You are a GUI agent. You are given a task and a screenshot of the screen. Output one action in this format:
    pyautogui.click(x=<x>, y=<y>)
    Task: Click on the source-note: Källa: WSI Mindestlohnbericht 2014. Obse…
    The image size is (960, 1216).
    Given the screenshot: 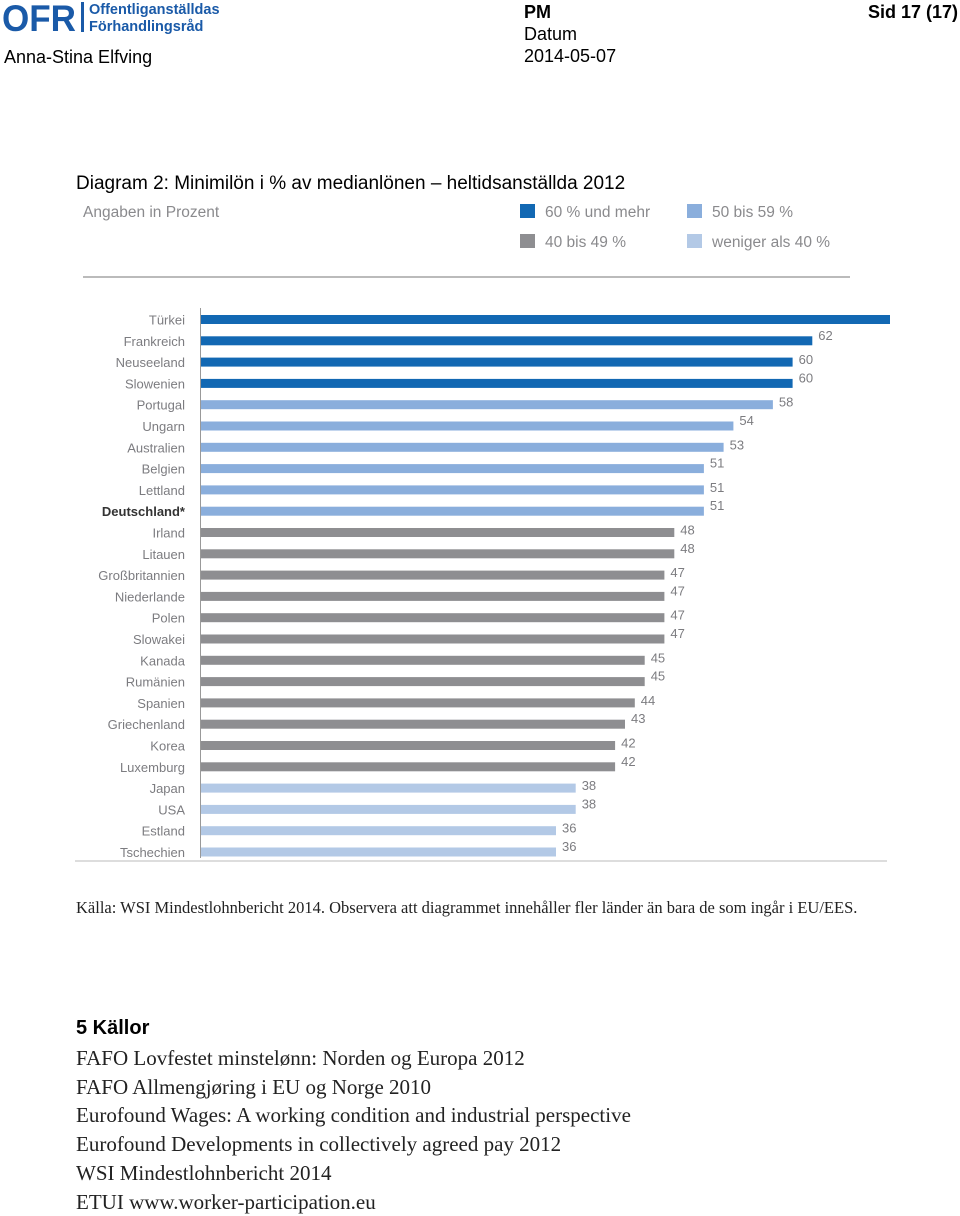 What is the action you would take?
    pyautogui.click(x=467, y=907)
    